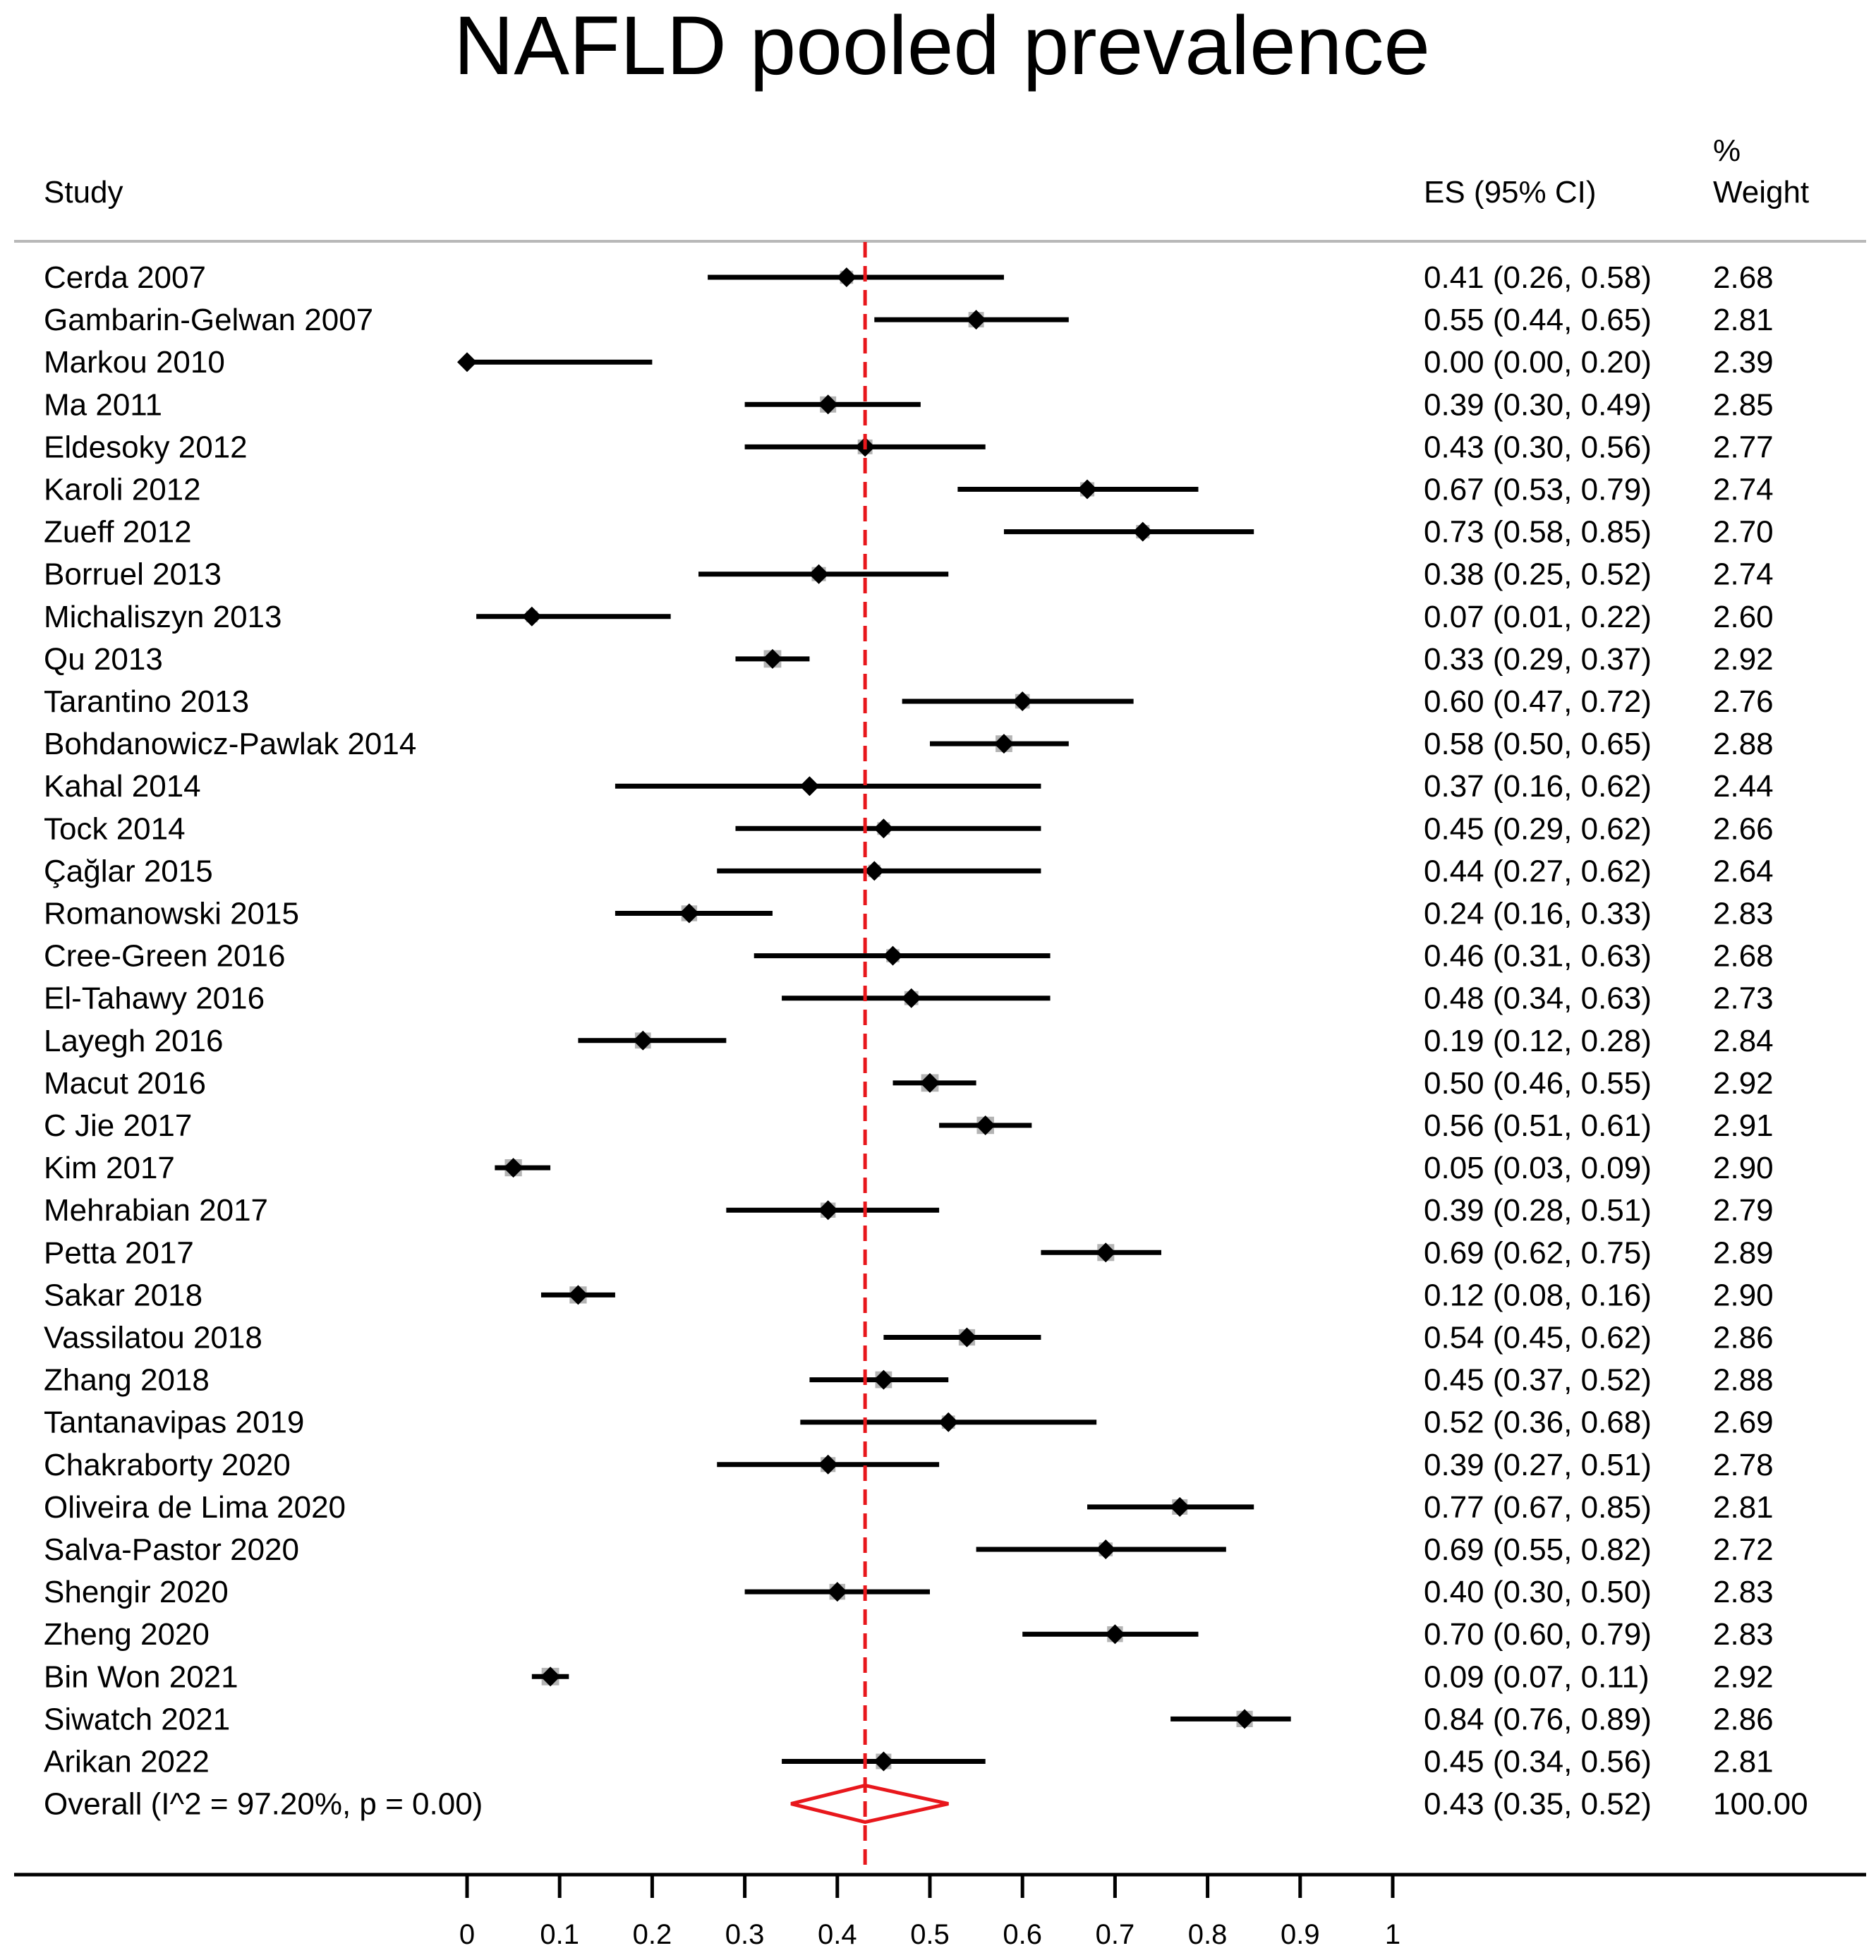 This screenshot has height=1960, width=1876. Describe the element at coordinates (909, 490) in the screenshot. I see `study-row: Karoli 2012 0.67 (0.53, 0.79) 2.74` at that location.